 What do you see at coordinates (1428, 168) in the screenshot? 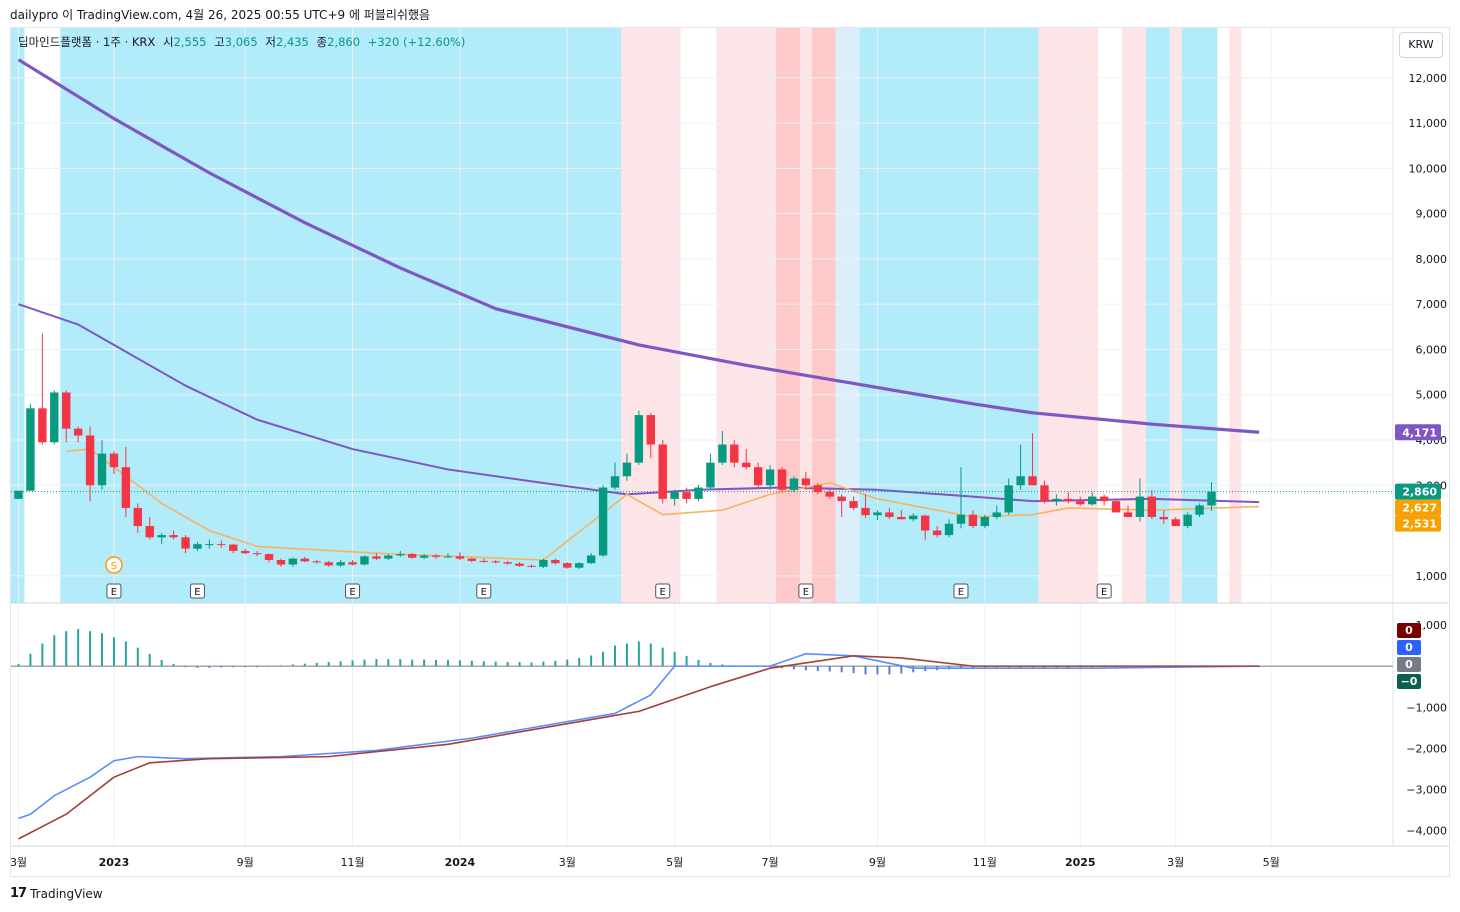
I see `price-tick-8: 10,000` at bounding box center [1428, 168].